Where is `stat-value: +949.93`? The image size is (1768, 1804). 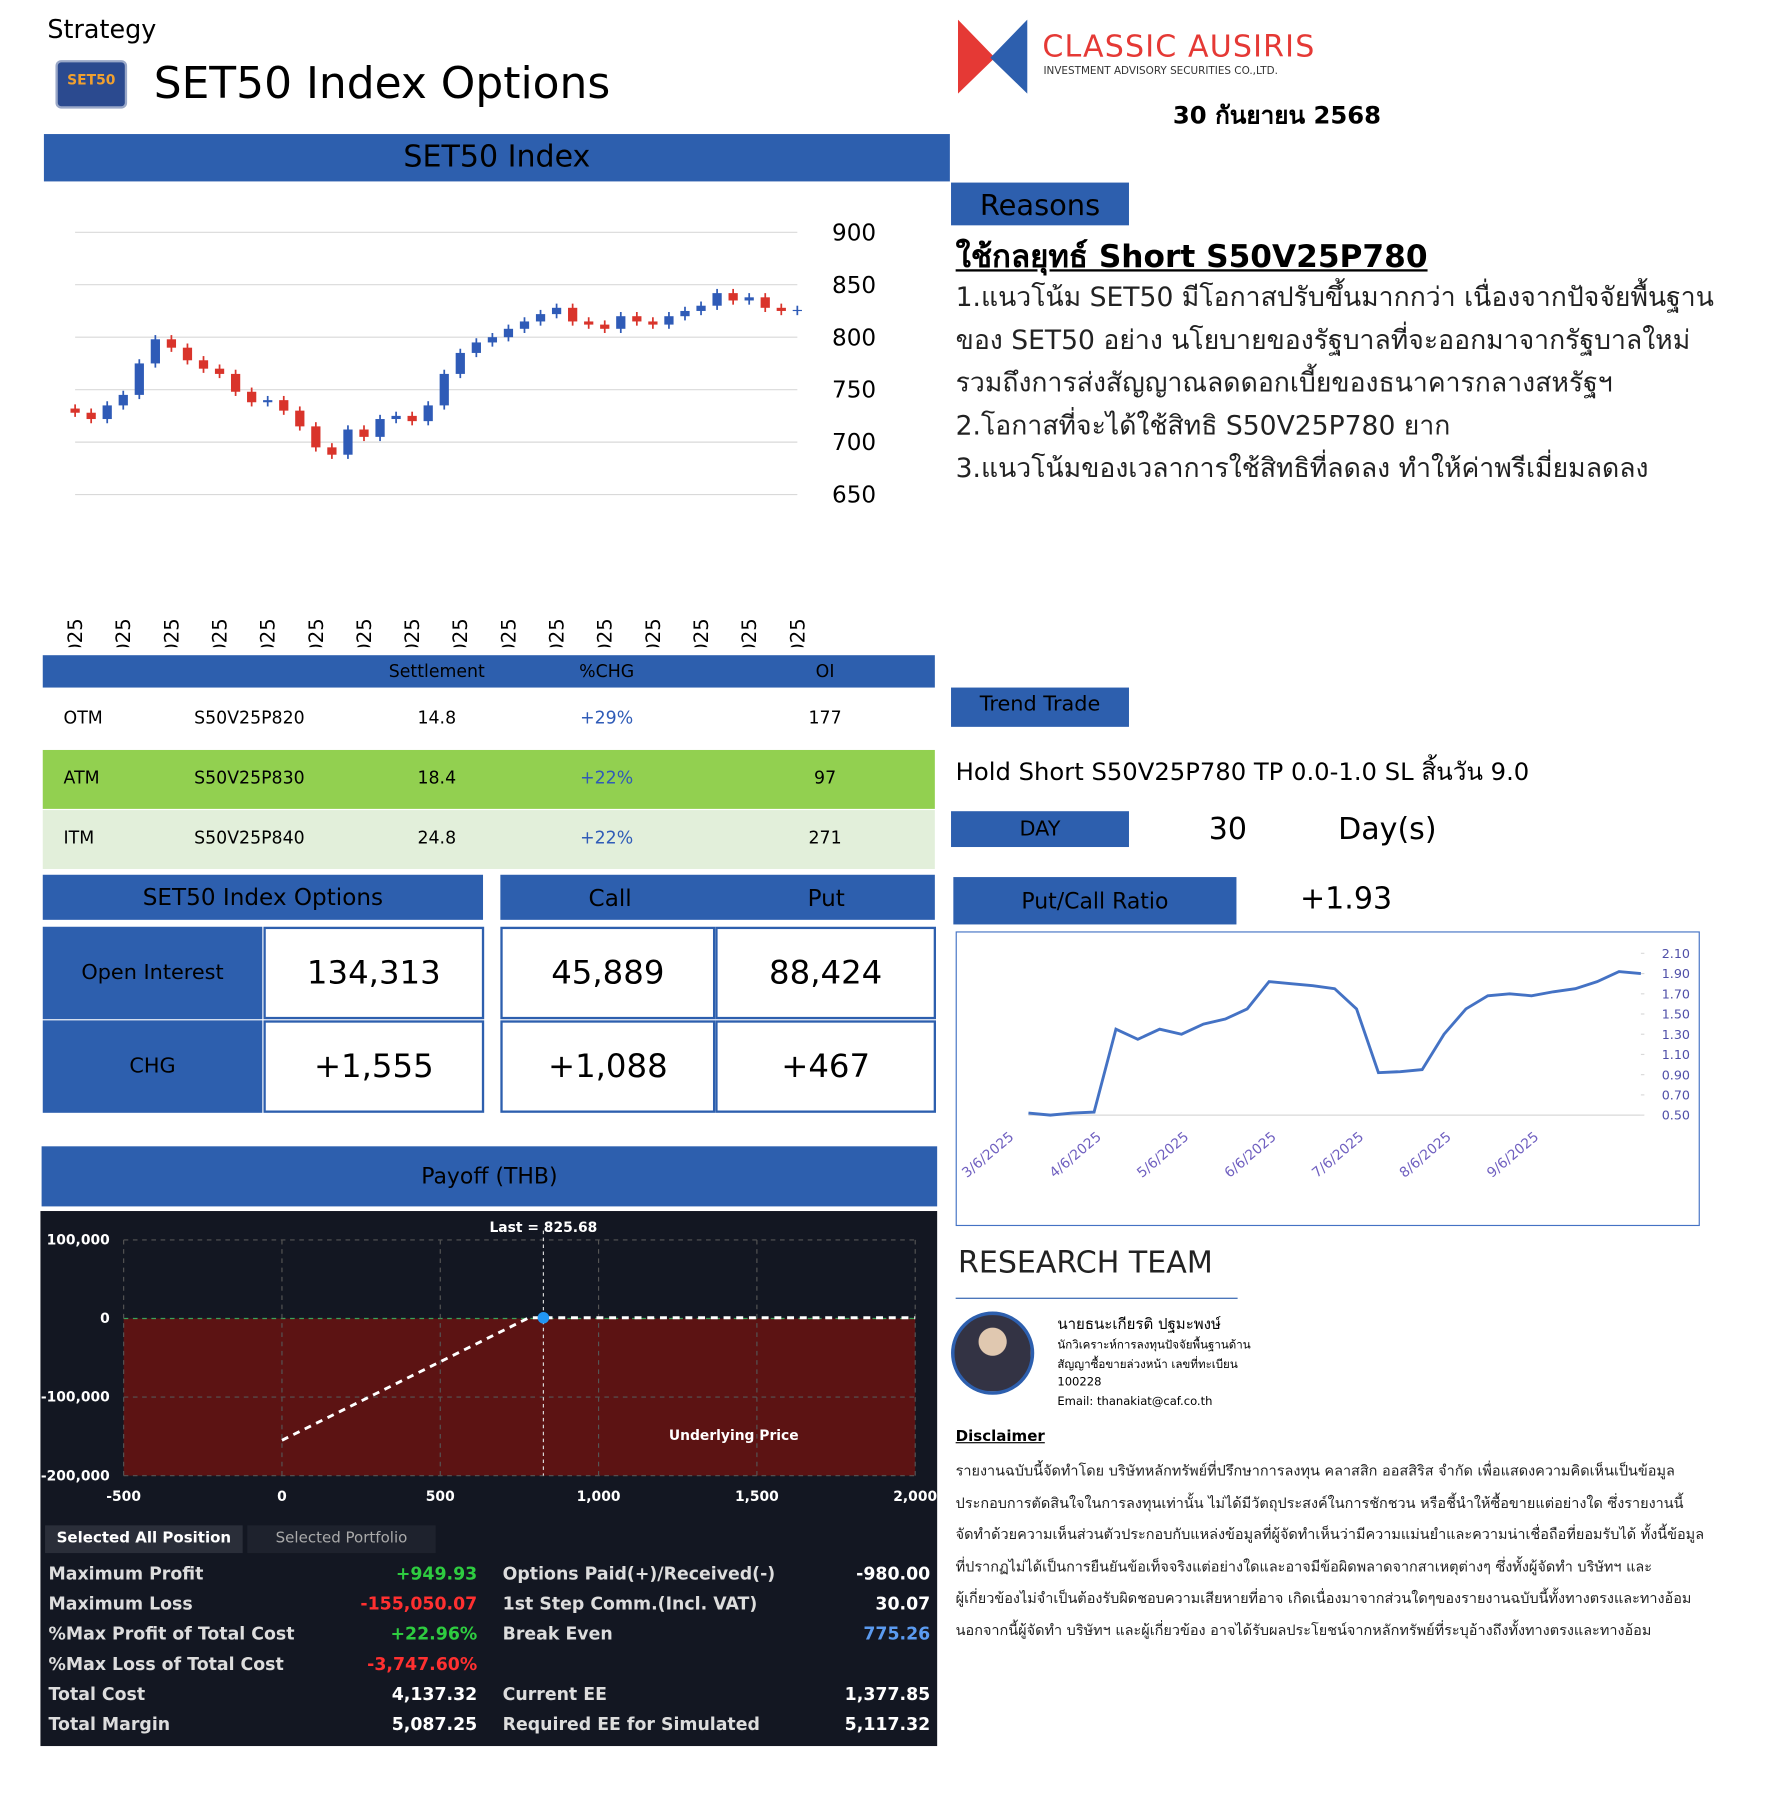 stat-value: +949.93 is located at coordinates (436, 1574).